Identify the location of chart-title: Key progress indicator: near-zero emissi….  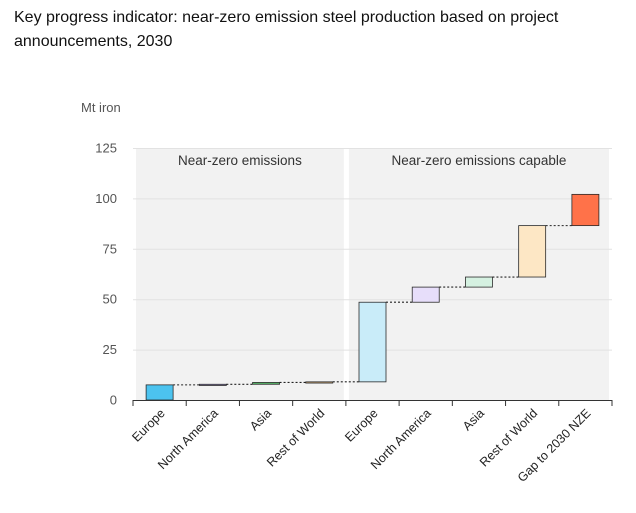
(286, 29).